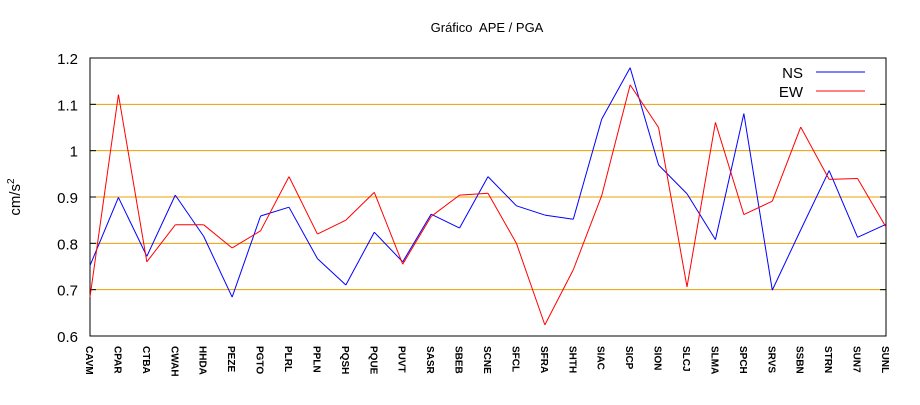 The height and width of the screenshot is (405, 920). I want to click on x-tick-label: HHDA, so click(202, 360).